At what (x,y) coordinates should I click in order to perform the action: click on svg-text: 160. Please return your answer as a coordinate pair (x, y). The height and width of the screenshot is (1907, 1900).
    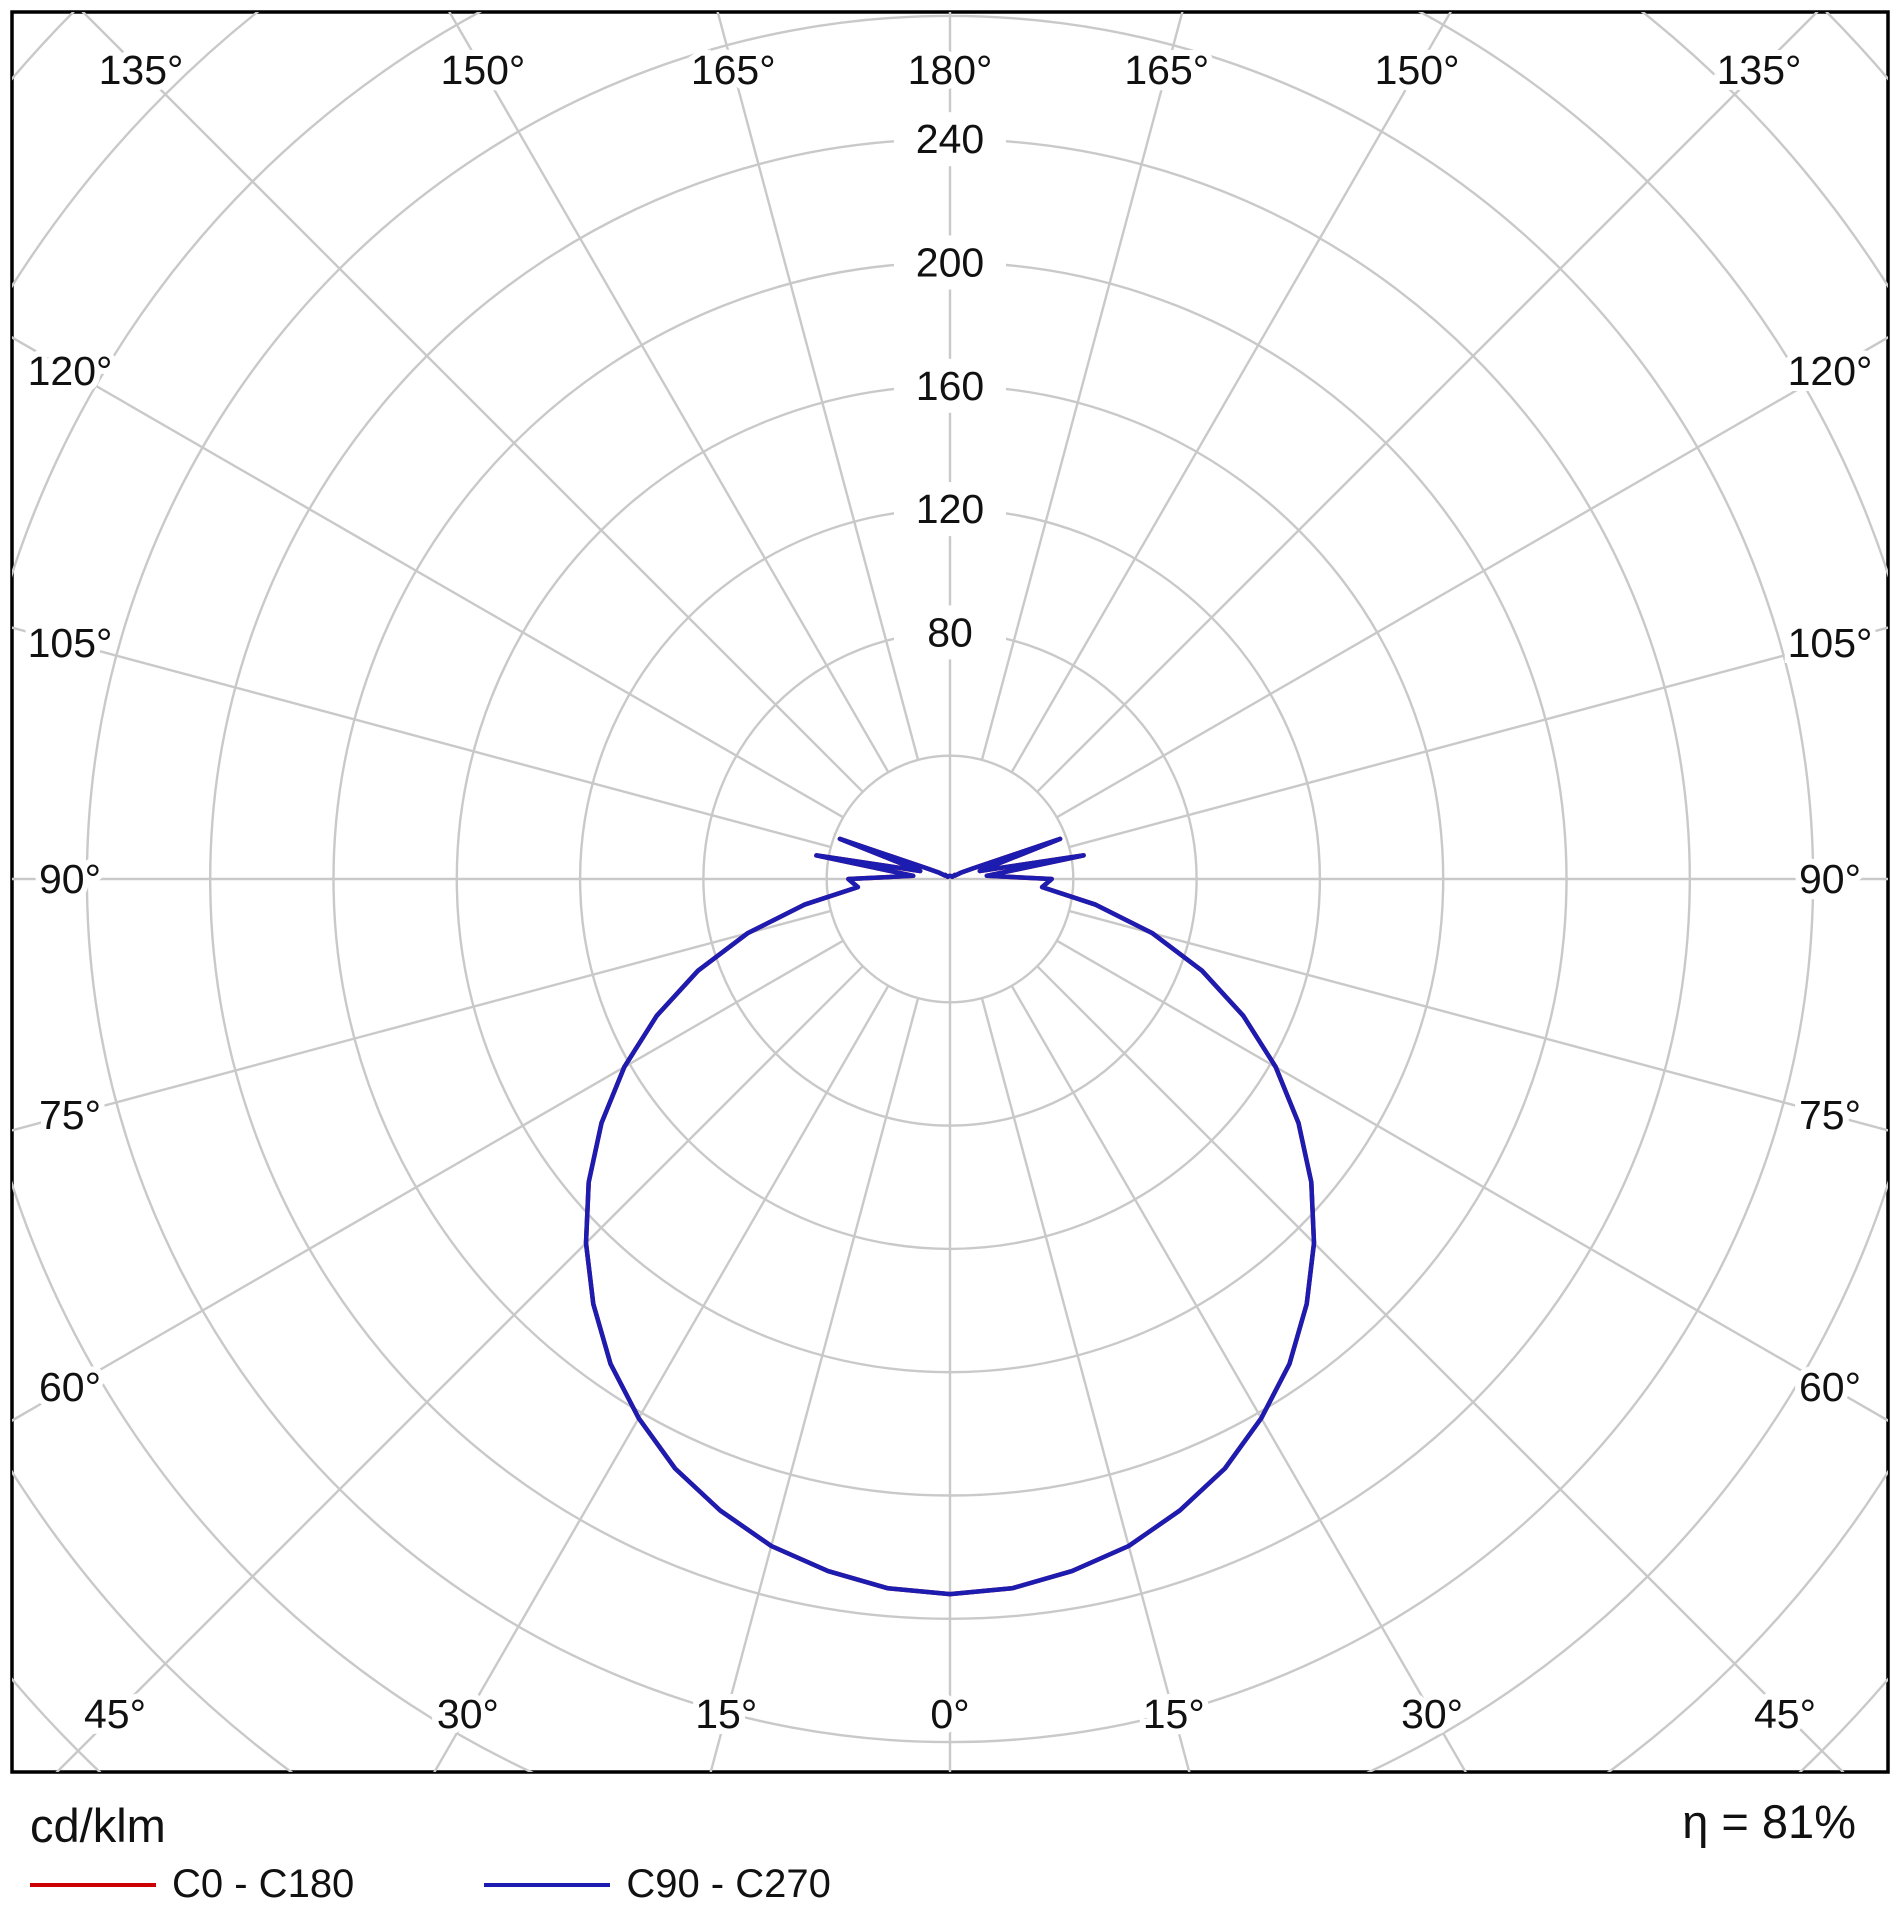
    Looking at the image, I should click on (950, 386).